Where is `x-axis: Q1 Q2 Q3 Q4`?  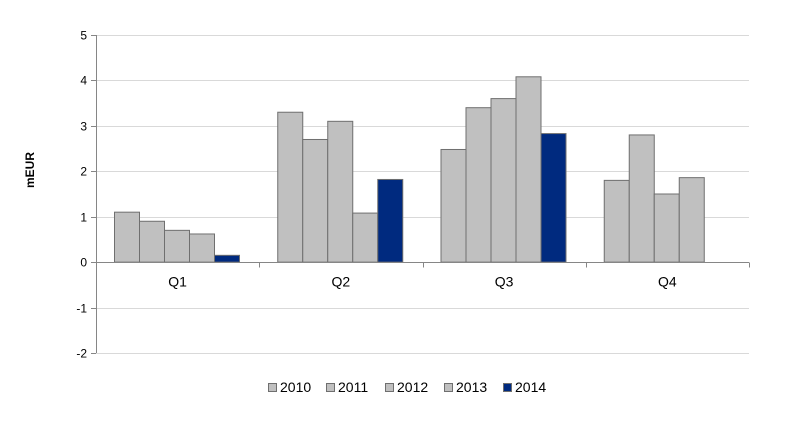 x-axis: Q1 Q2 Q3 Q4 is located at coordinates (423, 276).